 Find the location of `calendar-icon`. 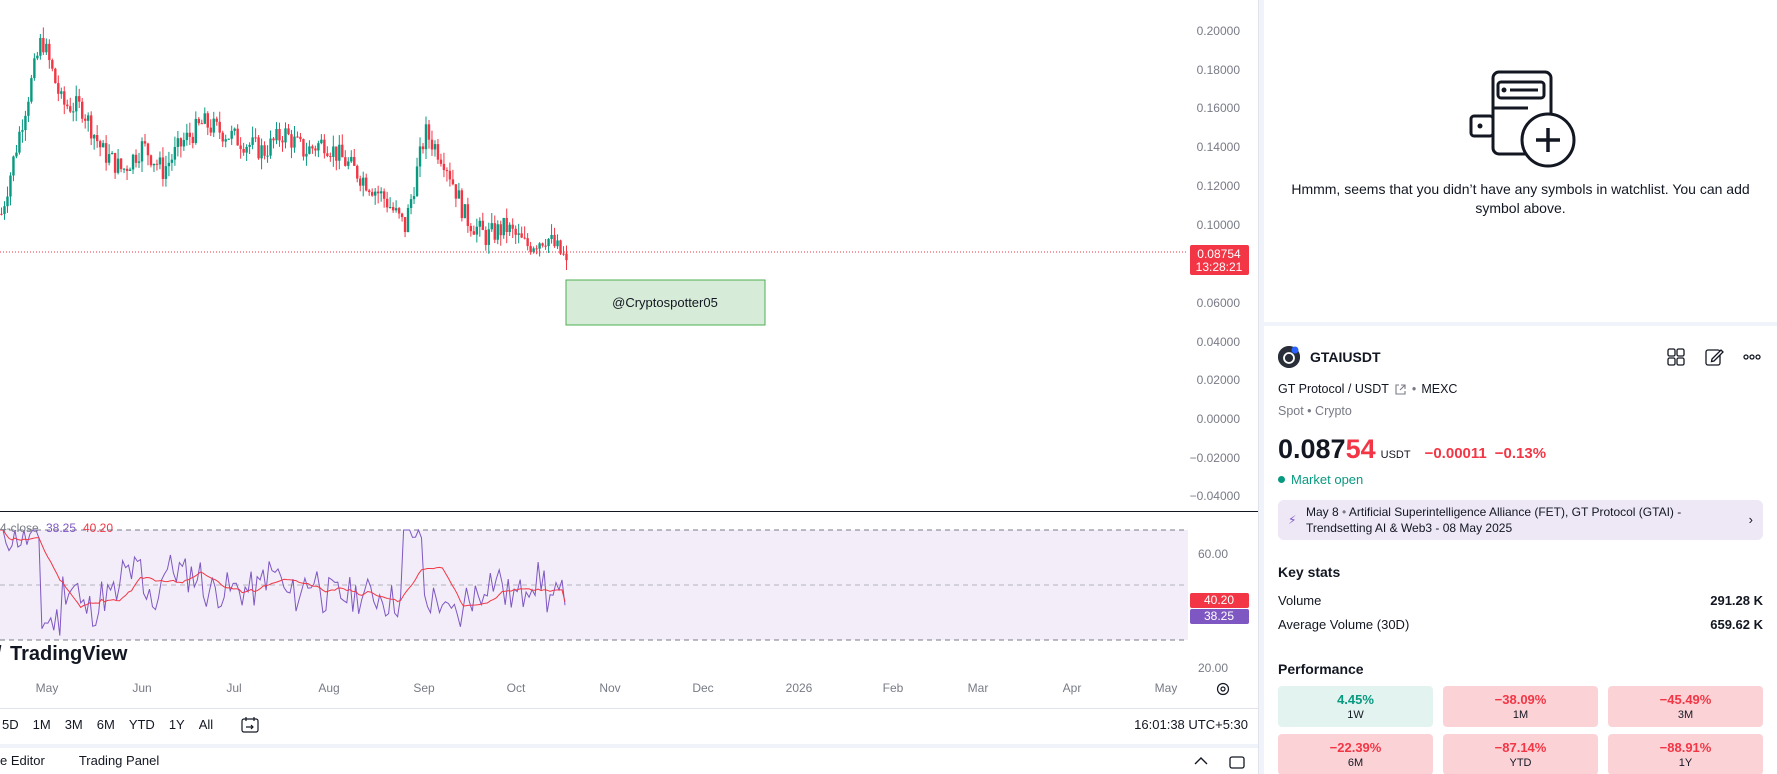

calendar-icon is located at coordinates (250, 725).